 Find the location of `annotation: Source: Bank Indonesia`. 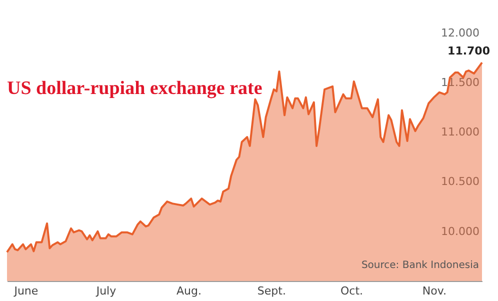

annotation: Source: Bank Indonesia is located at coordinates (420, 265).